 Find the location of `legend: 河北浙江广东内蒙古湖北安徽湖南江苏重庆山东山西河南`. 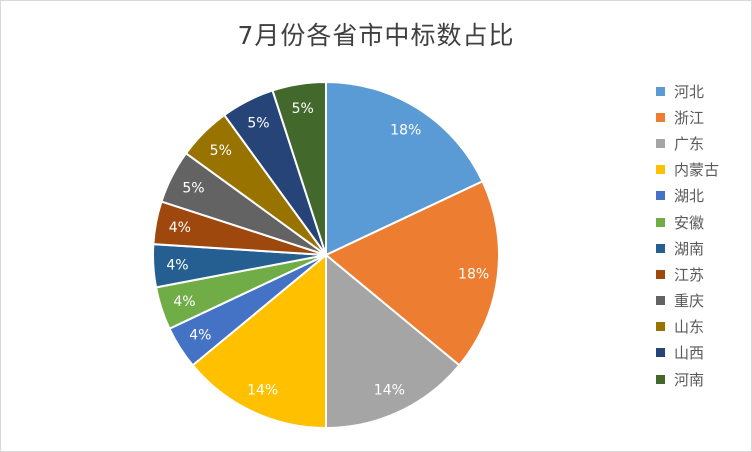

legend: 河北浙江广东内蒙古湖北安徽湖南江苏重庆山东山西河南 is located at coordinates (687, 235).